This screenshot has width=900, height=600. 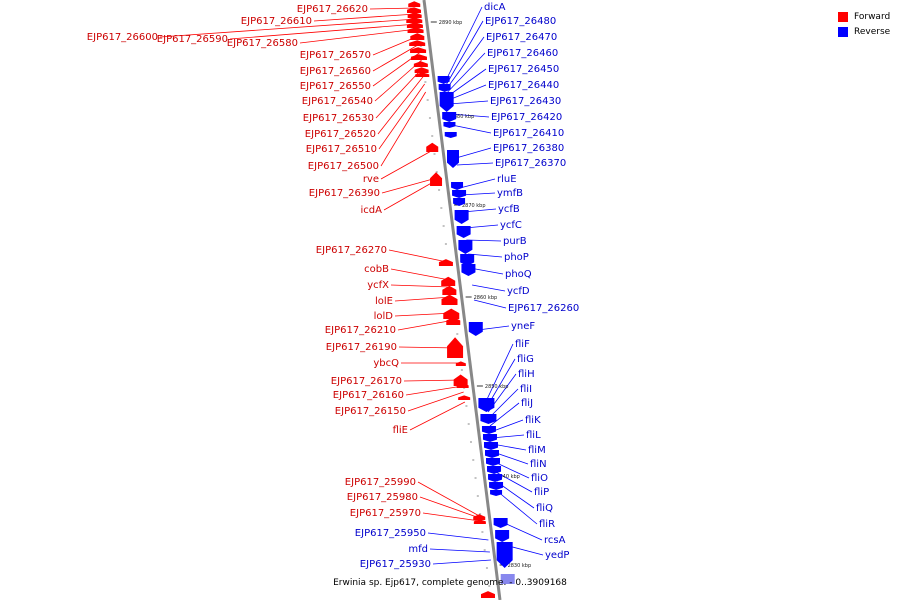 What do you see at coordinates (518, 291) in the screenshot?
I see `gene-label-reverse: ycfD` at bounding box center [518, 291].